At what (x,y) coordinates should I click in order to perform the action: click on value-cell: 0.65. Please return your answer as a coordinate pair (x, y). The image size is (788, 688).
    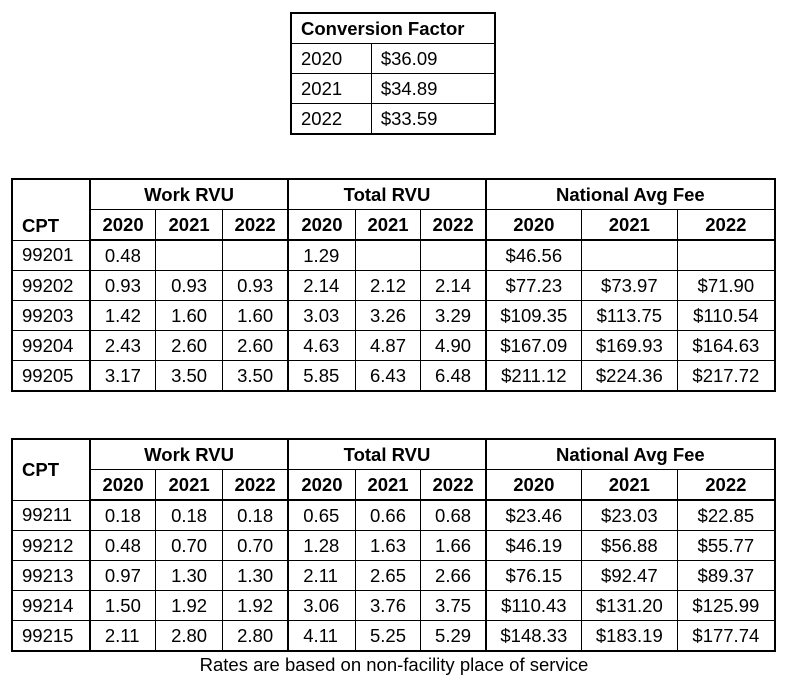
    Looking at the image, I should click on (321, 515).